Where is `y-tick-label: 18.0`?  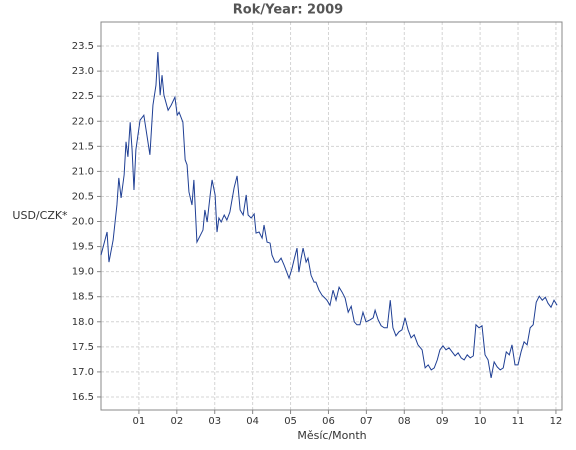 y-tick-label: 18.0 is located at coordinates (83, 322).